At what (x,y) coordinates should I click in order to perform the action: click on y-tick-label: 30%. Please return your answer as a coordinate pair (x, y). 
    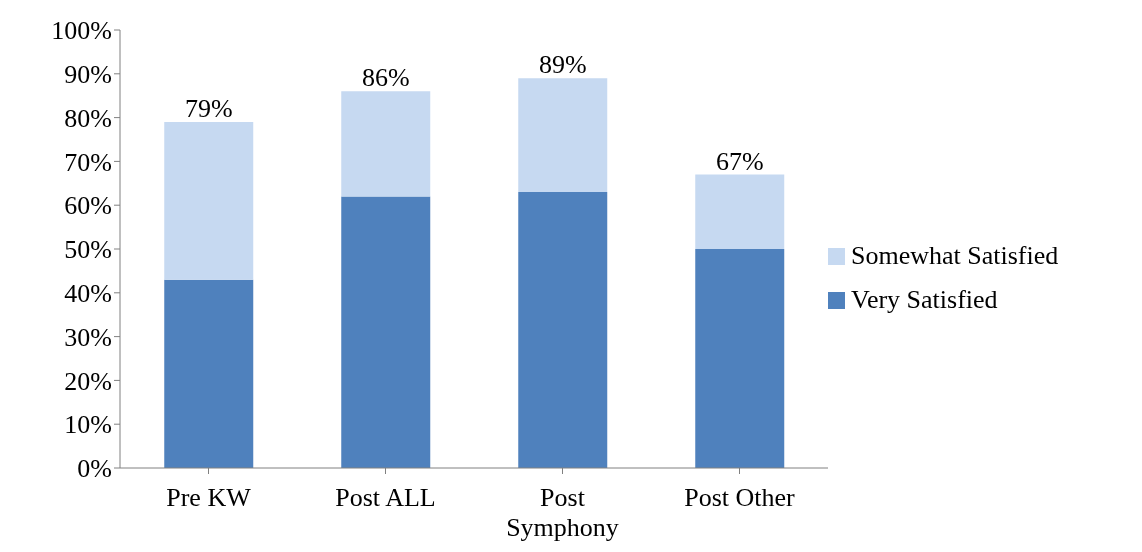
    Looking at the image, I should click on (88, 337).